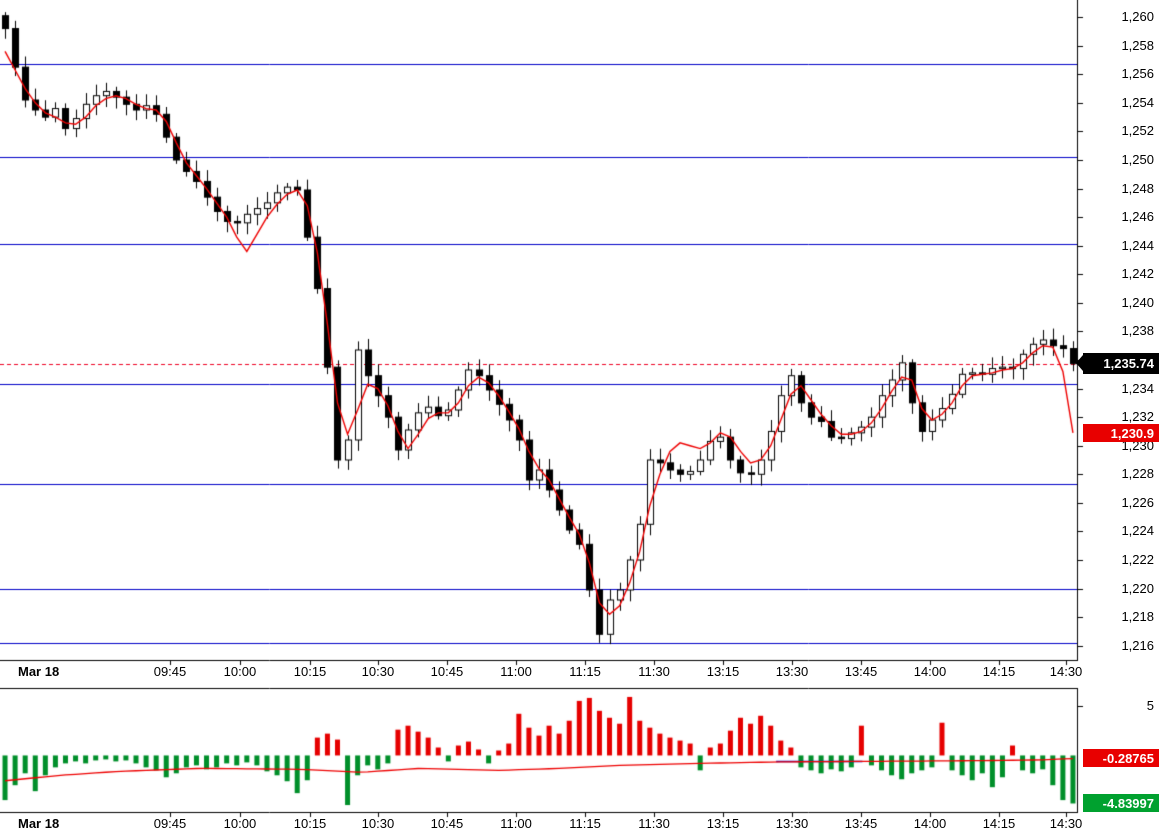  I want to click on price-axis-label: 1,228, so click(1137, 474).